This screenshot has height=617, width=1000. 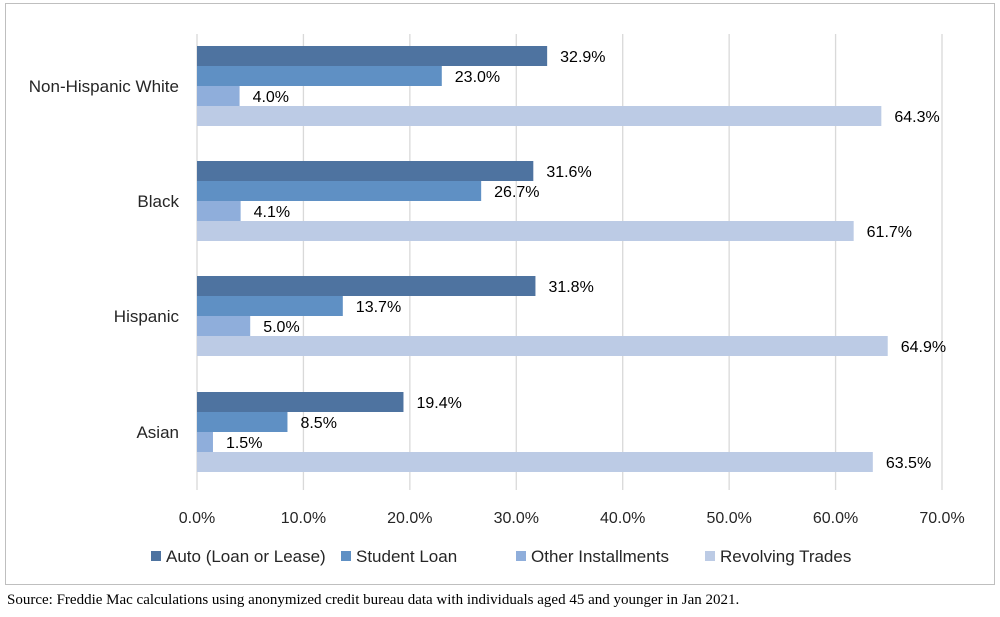 What do you see at coordinates (318, 423) in the screenshot?
I see `bar-value-label: 8.5%` at bounding box center [318, 423].